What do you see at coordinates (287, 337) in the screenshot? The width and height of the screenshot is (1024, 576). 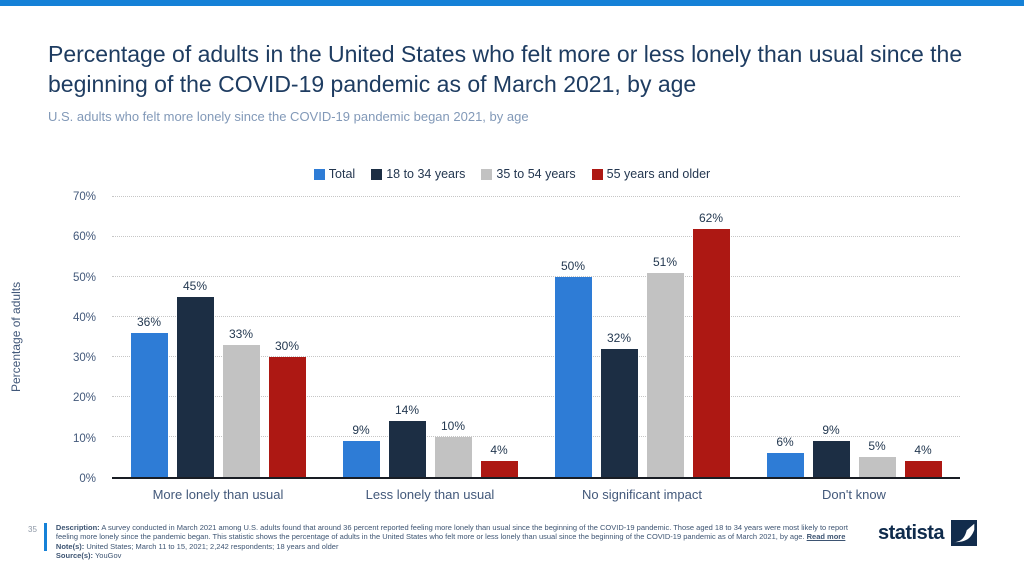 I see `bar-column: 30%` at bounding box center [287, 337].